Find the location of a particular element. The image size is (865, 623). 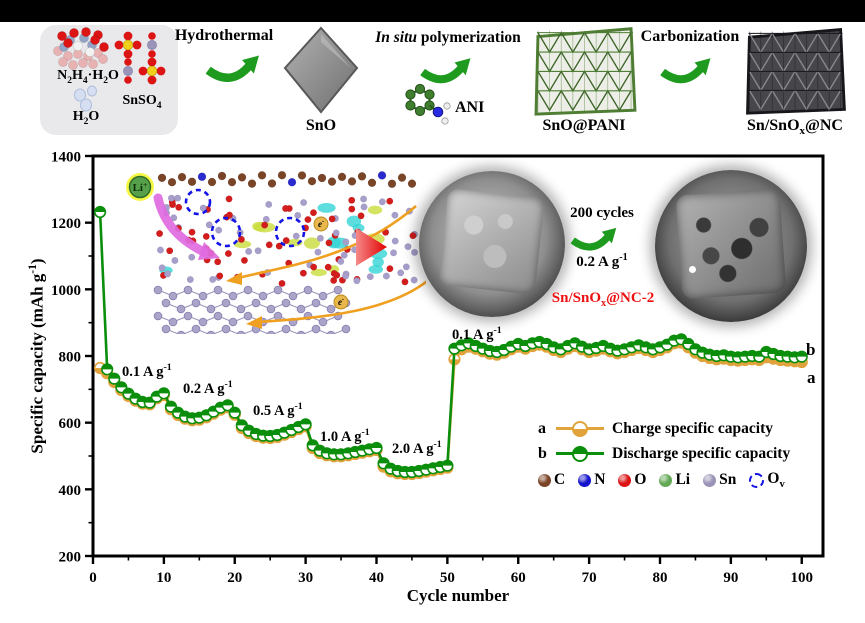

x-tick-label: 0 is located at coordinates (93, 578).